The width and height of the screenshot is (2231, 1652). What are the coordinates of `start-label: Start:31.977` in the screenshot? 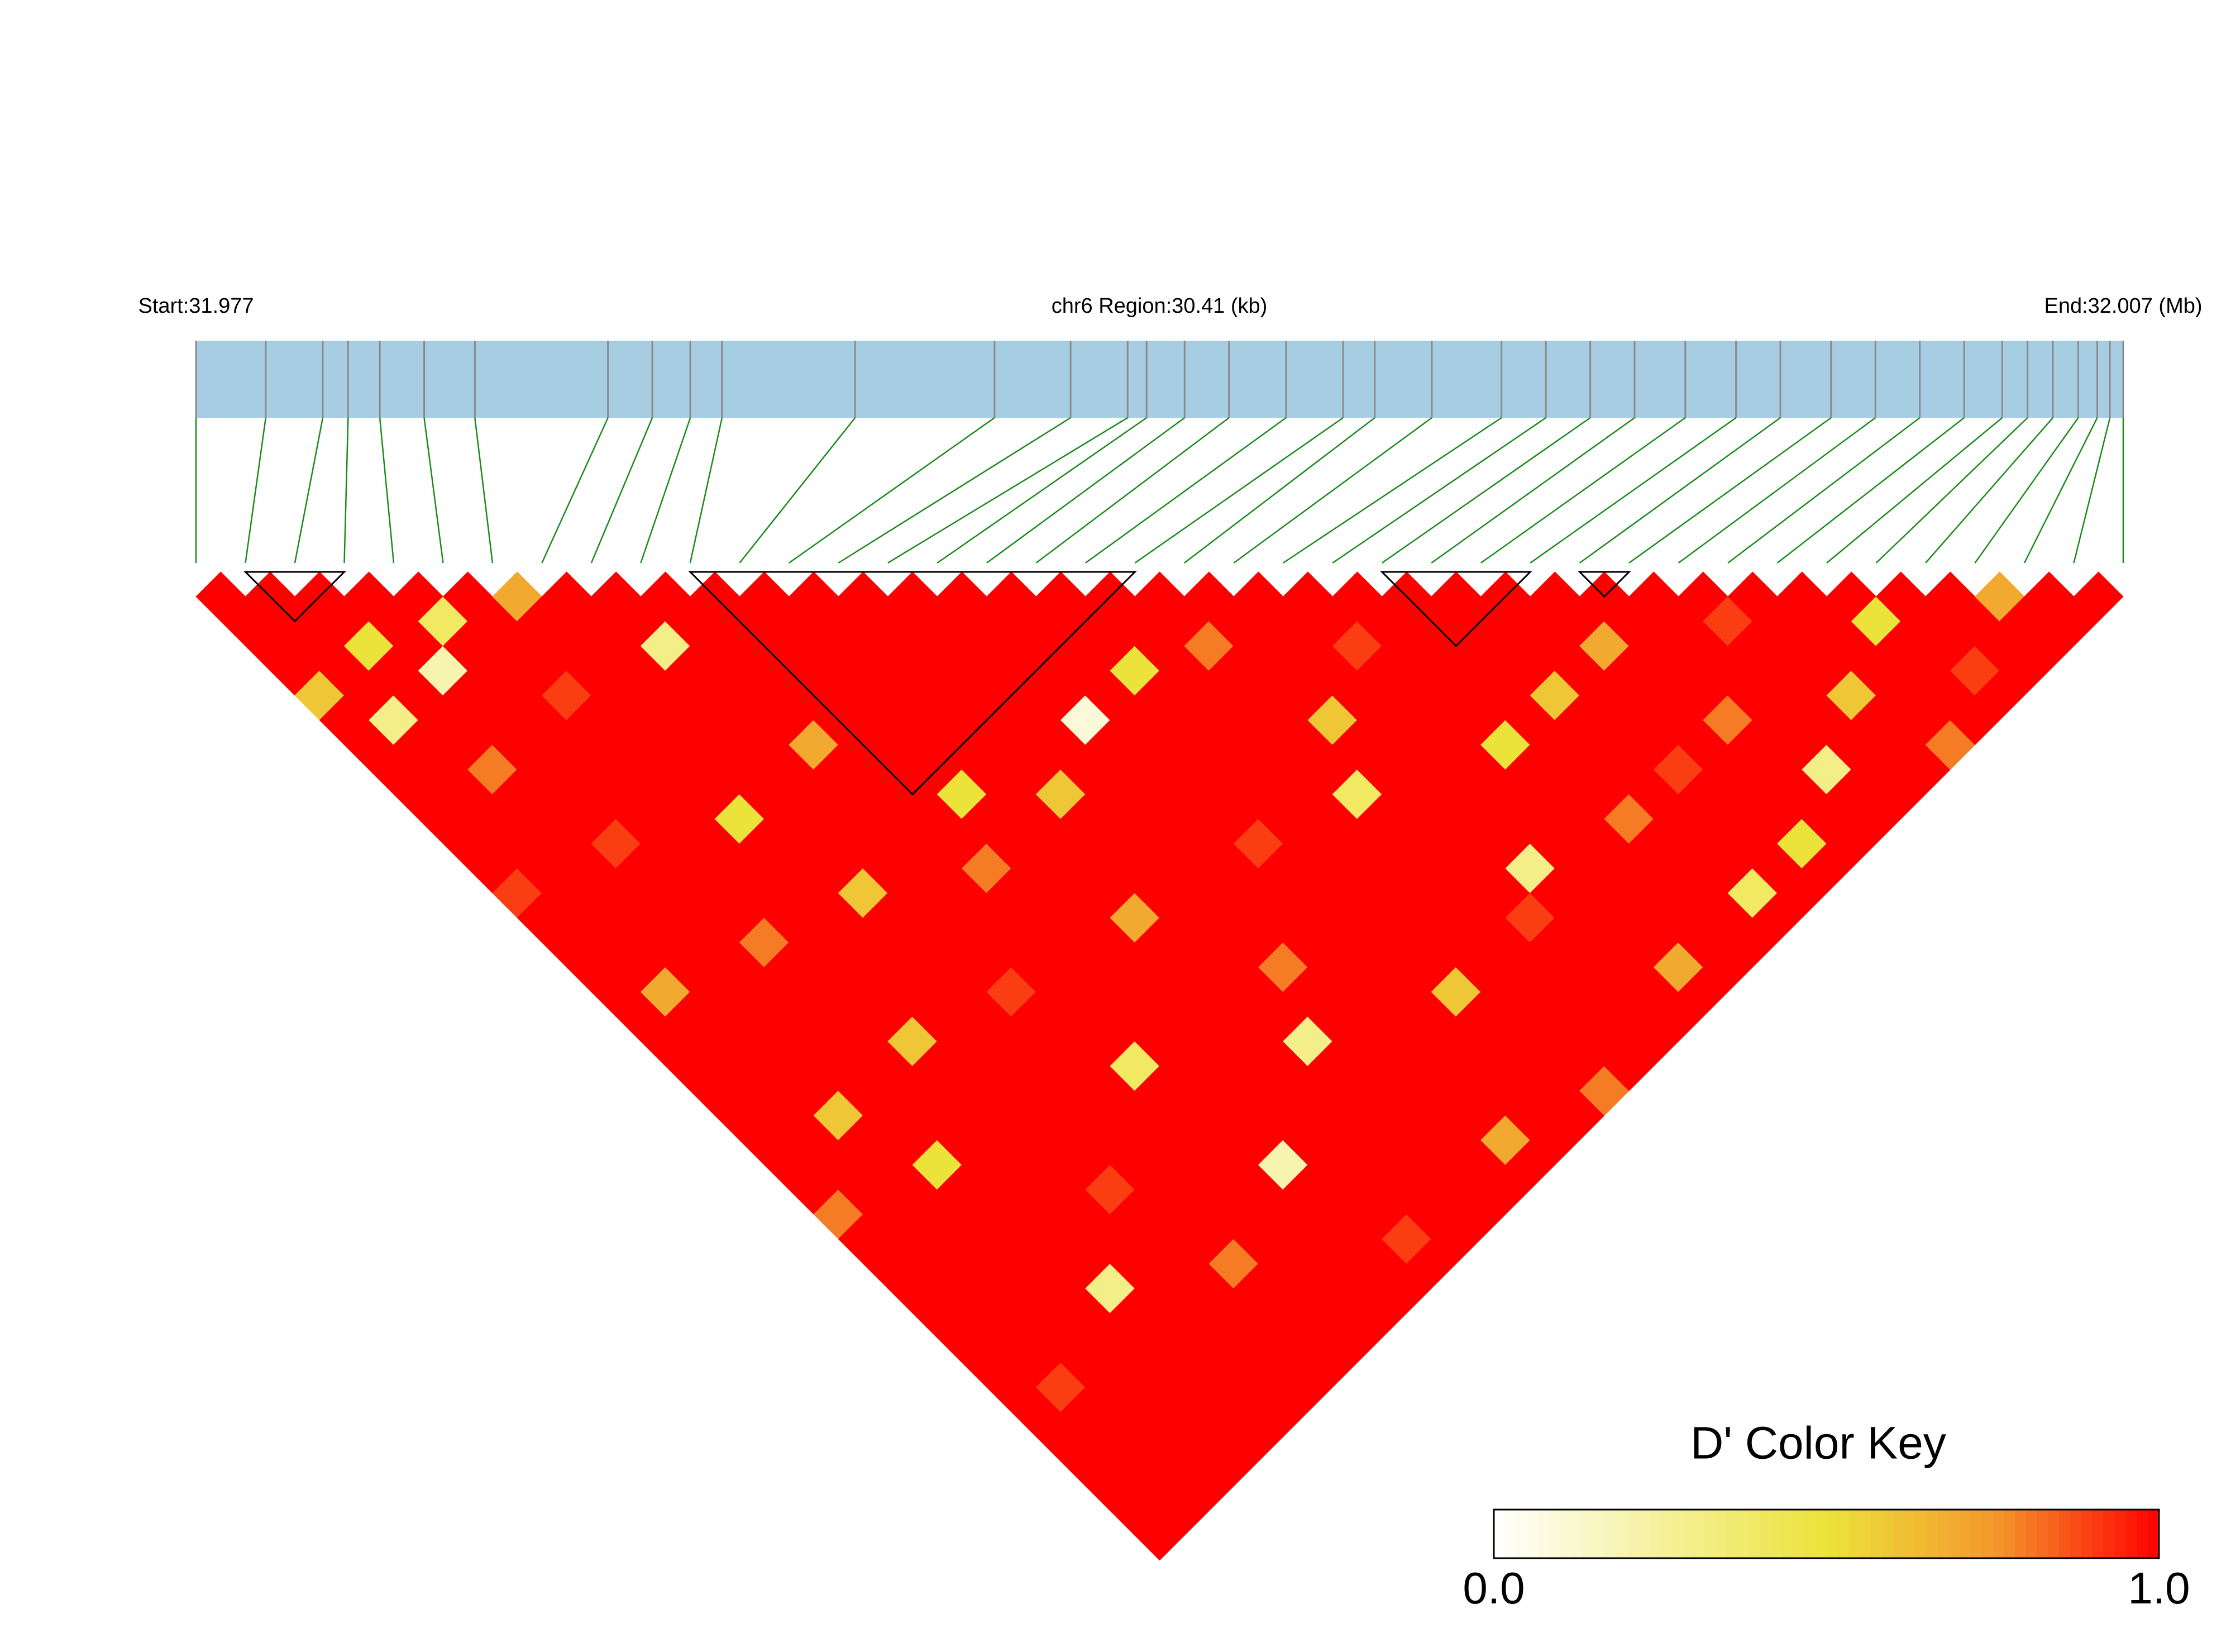 It's located at (196, 306).